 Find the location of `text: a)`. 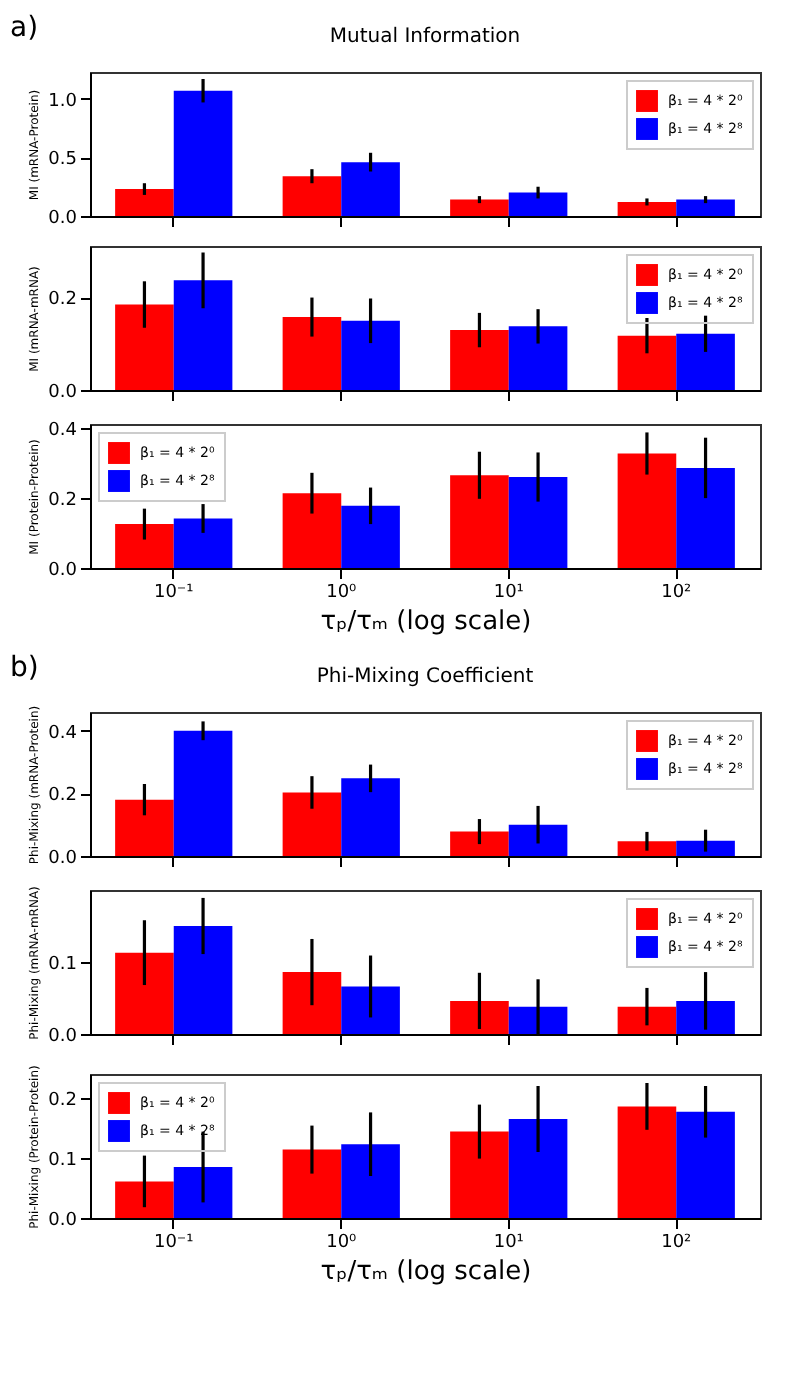

text: a) is located at coordinates (24, 28).